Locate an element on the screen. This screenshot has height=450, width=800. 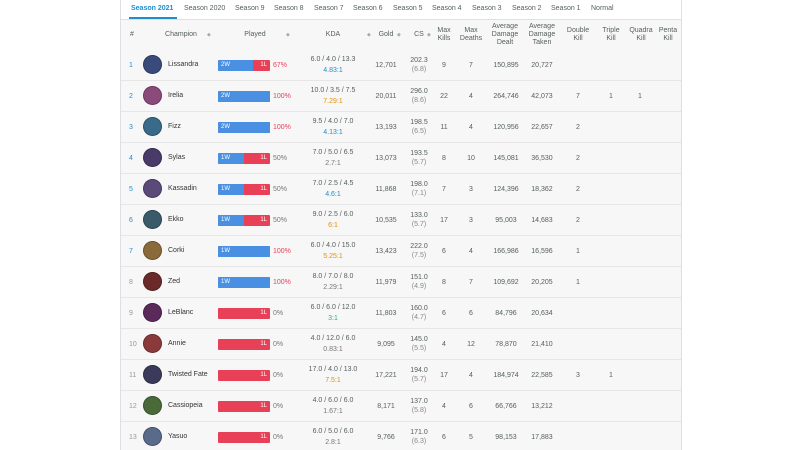
win-loss-bar: 1L is located at coordinates (244, 313).